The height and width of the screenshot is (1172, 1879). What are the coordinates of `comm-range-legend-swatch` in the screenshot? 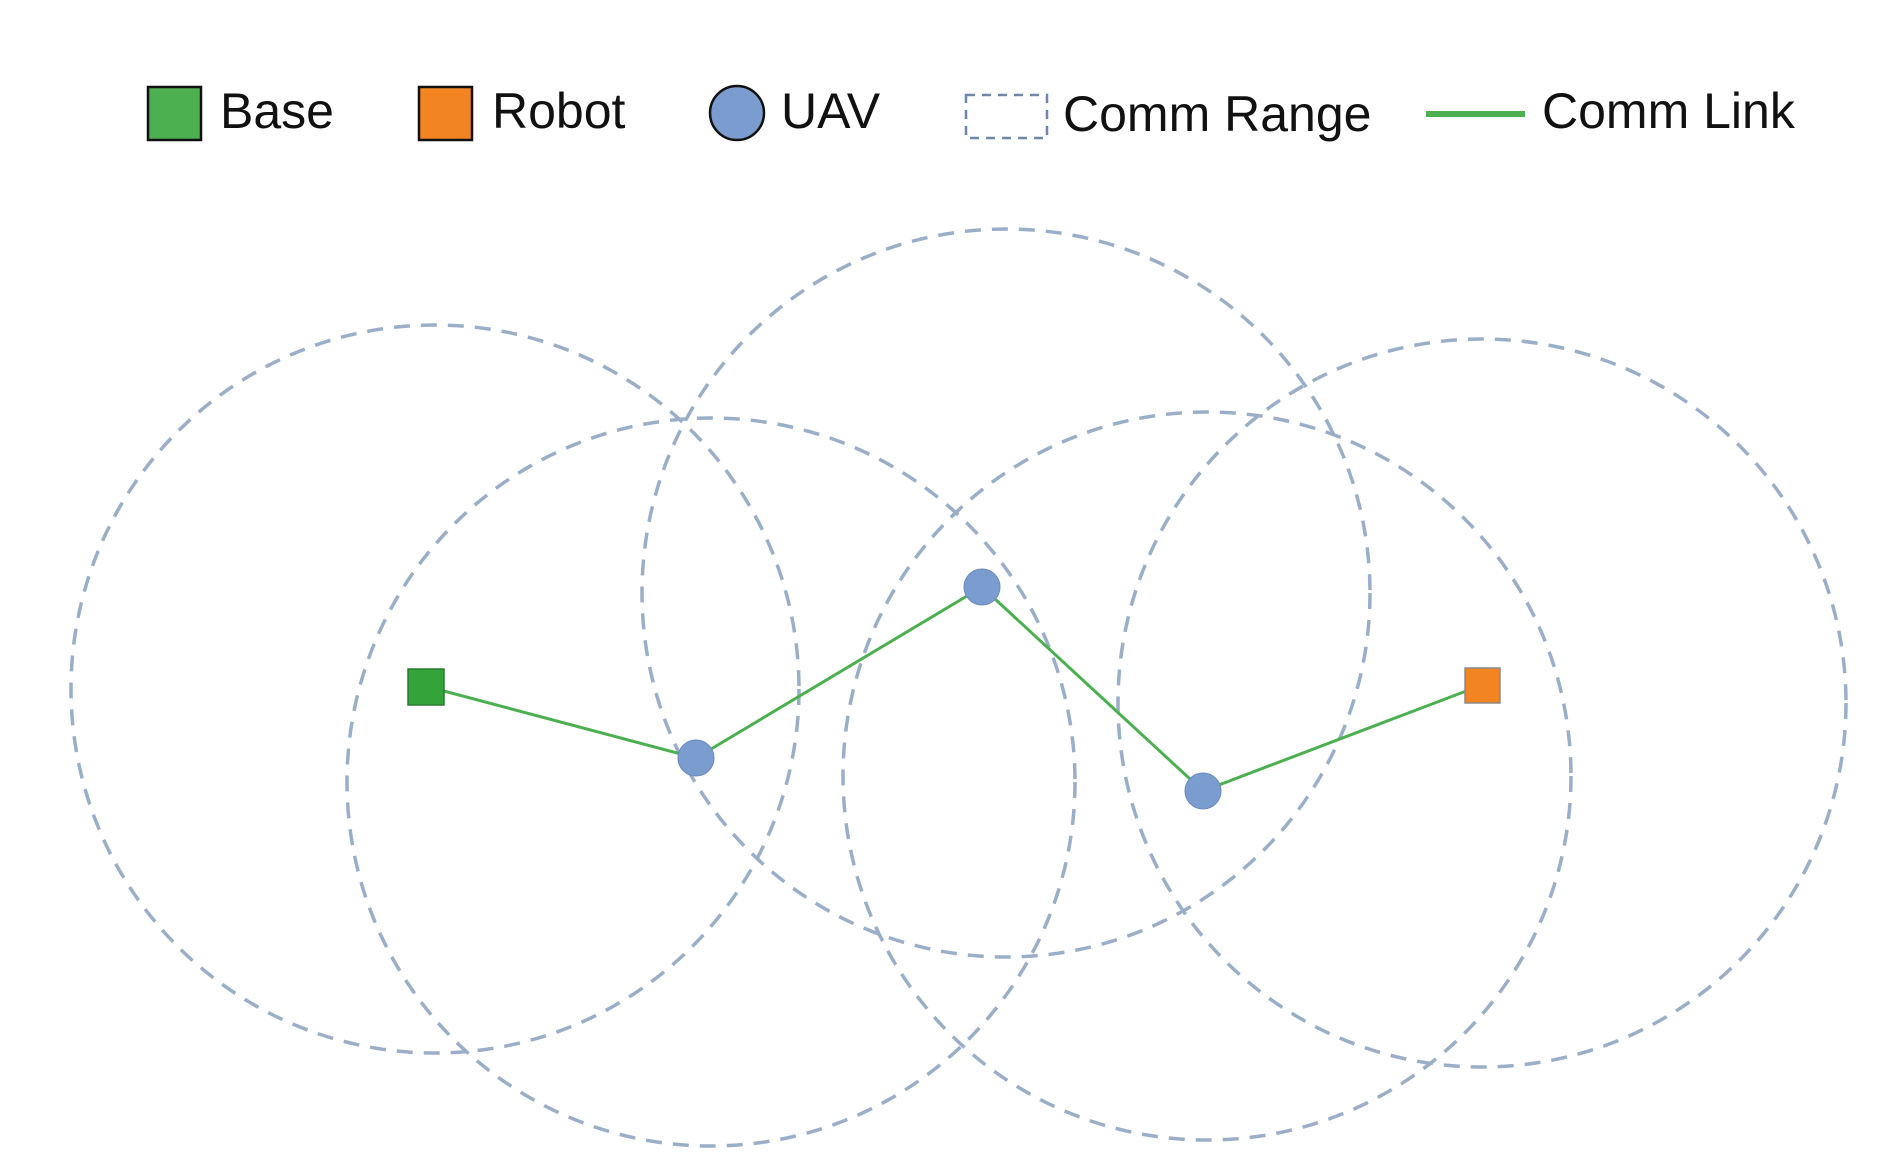 It's located at (1006, 116).